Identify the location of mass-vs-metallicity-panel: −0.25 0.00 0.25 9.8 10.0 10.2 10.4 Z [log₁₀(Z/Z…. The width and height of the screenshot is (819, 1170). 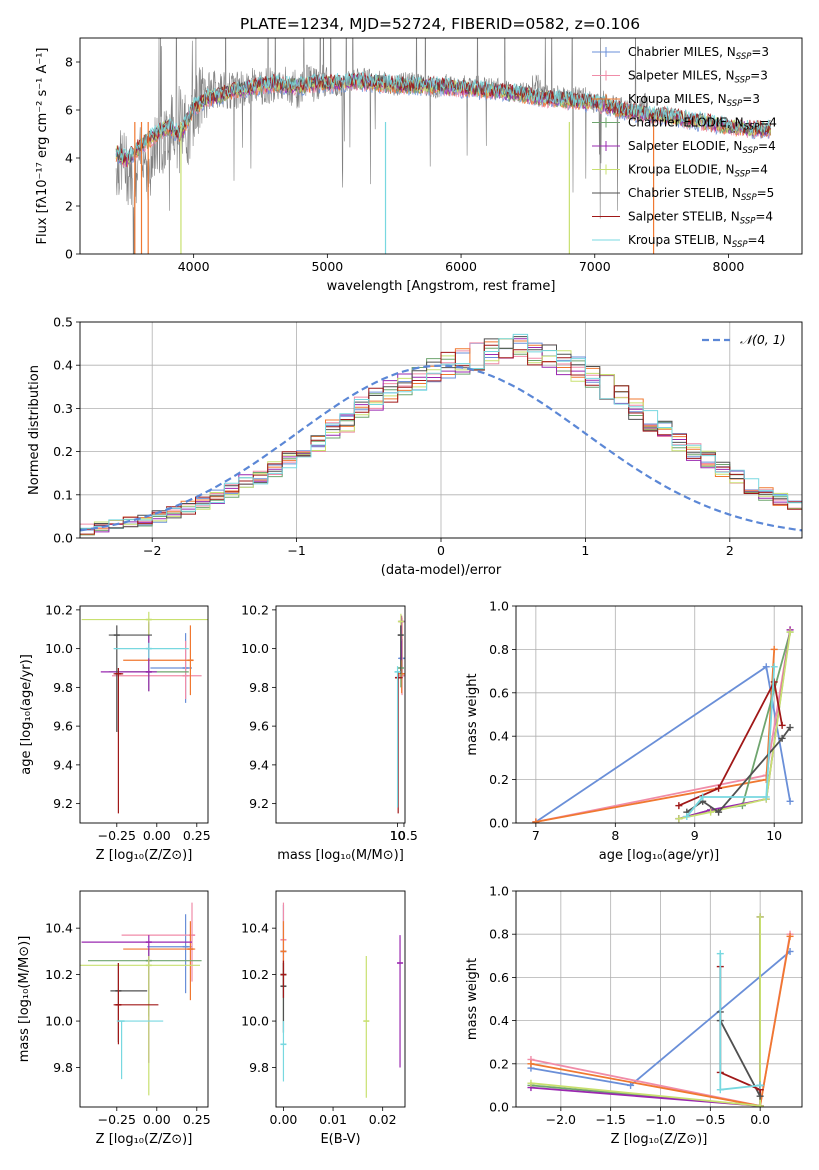
(114, 1018).